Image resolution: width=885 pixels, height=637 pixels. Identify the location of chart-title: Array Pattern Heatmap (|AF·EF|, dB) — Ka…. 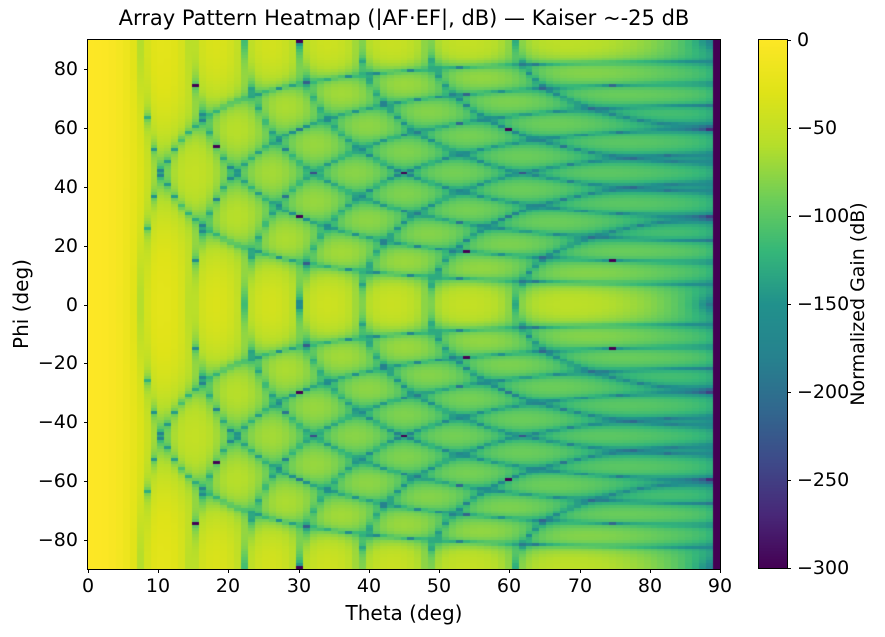
(404, 18).